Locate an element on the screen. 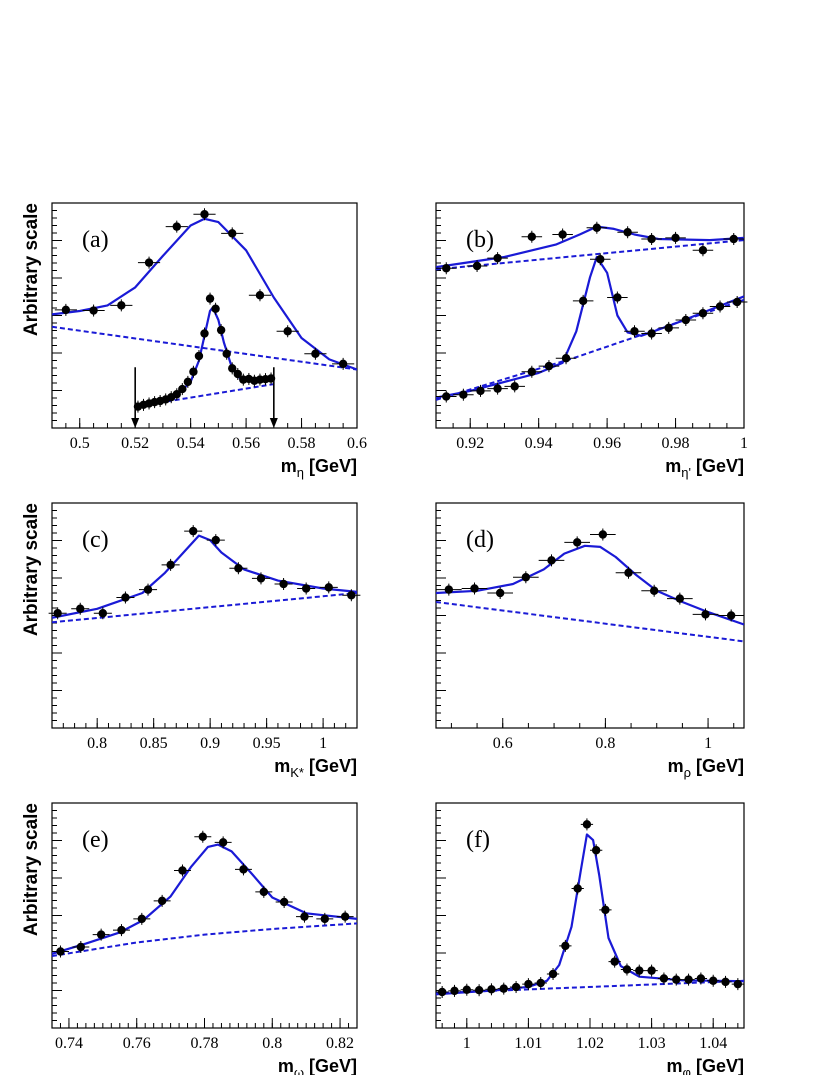  x-tick-label: 0.82 is located at coordinates (340, 1043).